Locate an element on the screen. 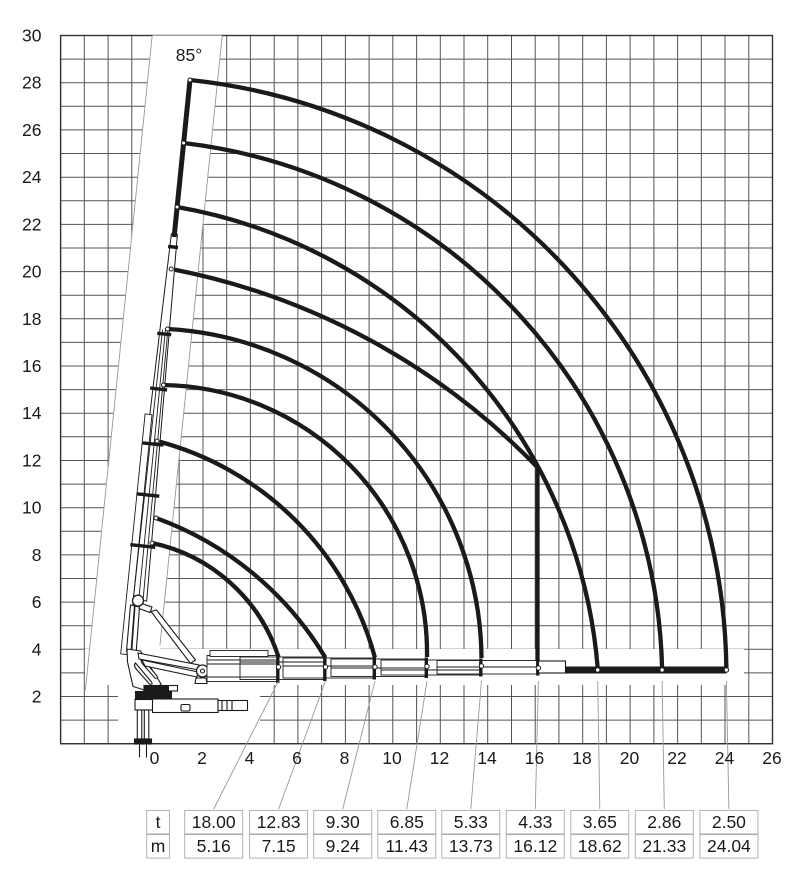  svg-text: 5.16 is located at coordinates (214, 846).